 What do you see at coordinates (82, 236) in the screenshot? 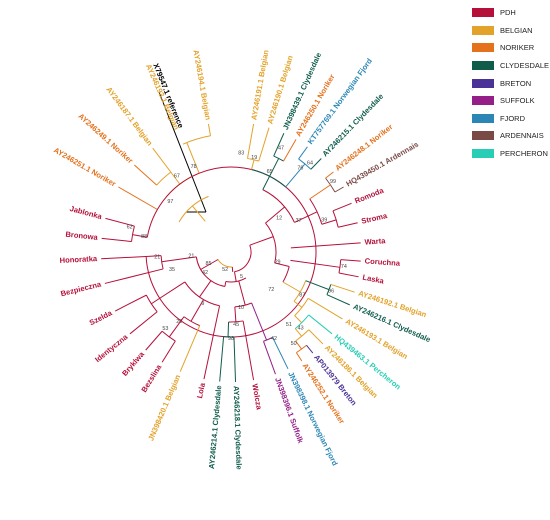
I see `tip-label: Bronowa` at bounding box center [82, 236].